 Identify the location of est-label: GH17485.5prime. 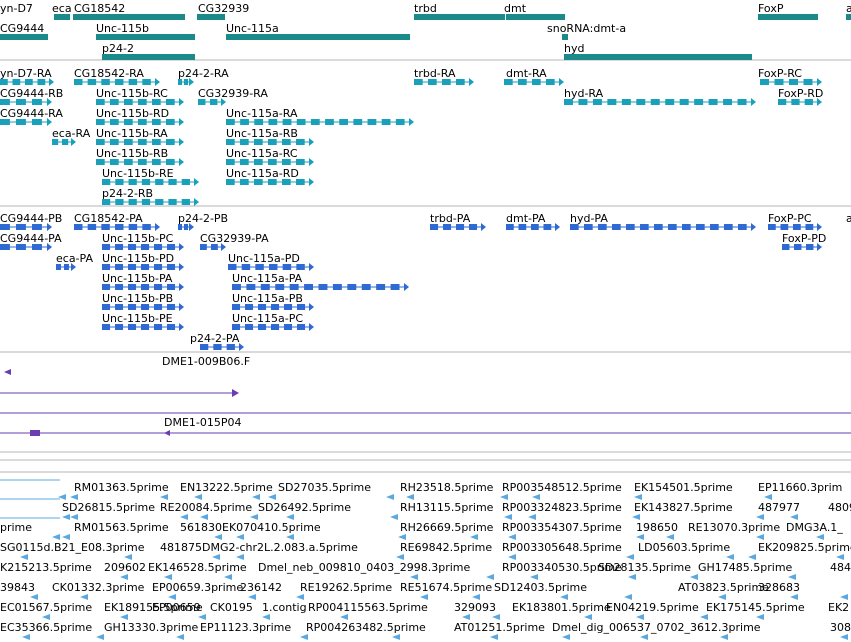
(745, 567).